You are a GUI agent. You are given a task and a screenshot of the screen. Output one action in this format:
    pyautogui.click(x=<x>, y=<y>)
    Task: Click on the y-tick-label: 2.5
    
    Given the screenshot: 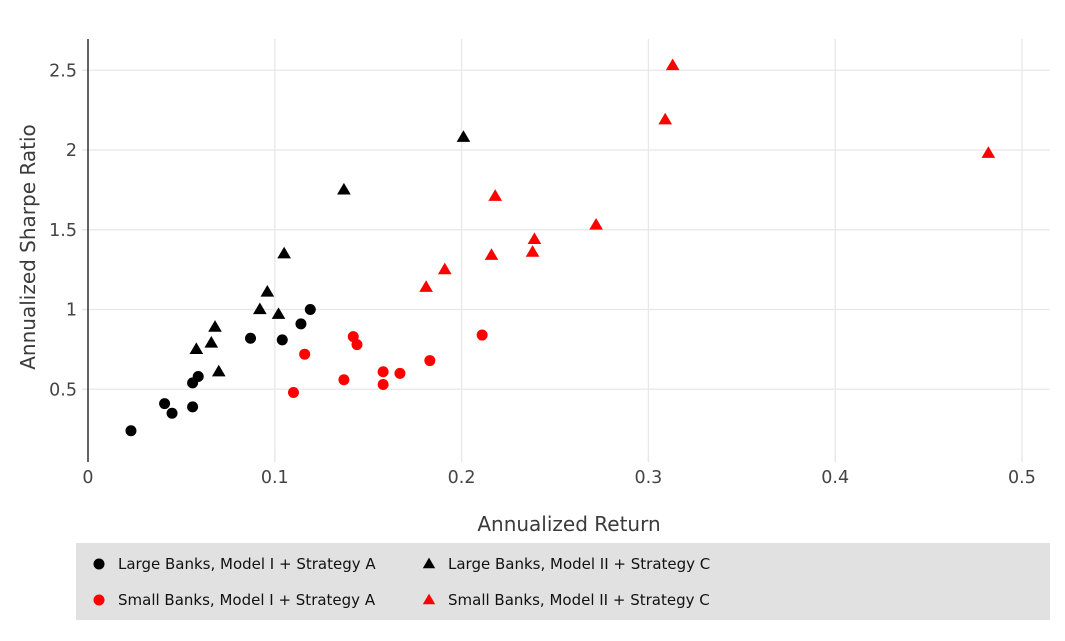 What is the action you would take?
    pyautogui.click(x=63, y=71)
    